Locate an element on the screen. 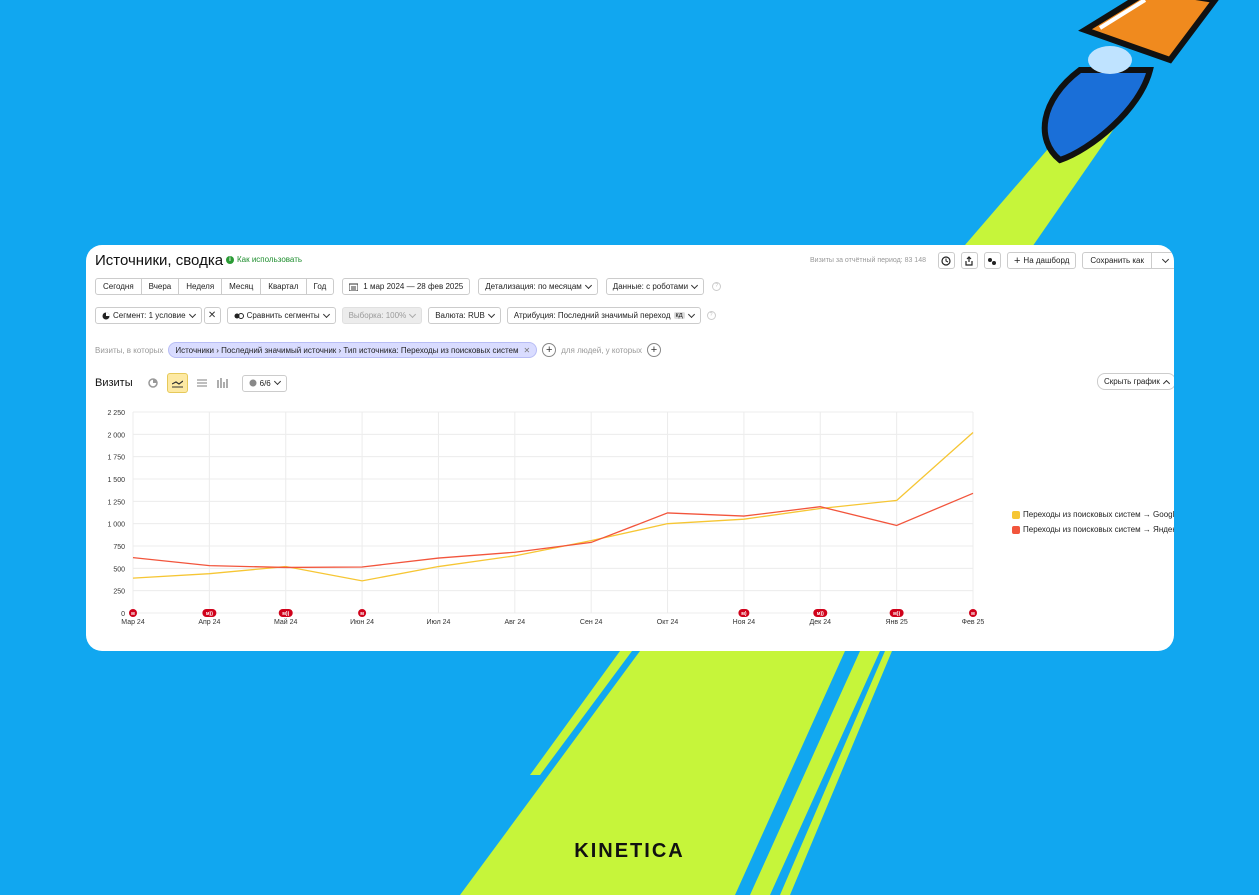  period-switcher: Сегодня Вчера Неделя Месяц Квартал Год is located at coordinates (215, 286).